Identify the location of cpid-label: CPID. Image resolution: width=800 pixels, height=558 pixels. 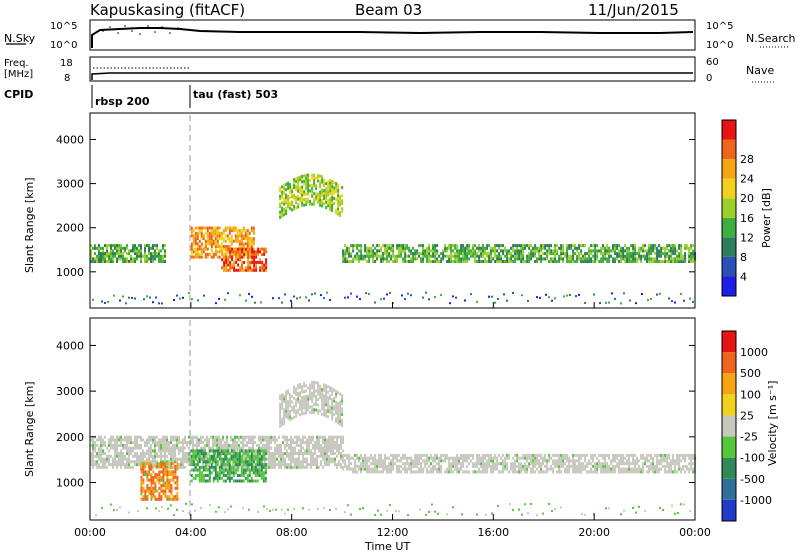
(18, 94).